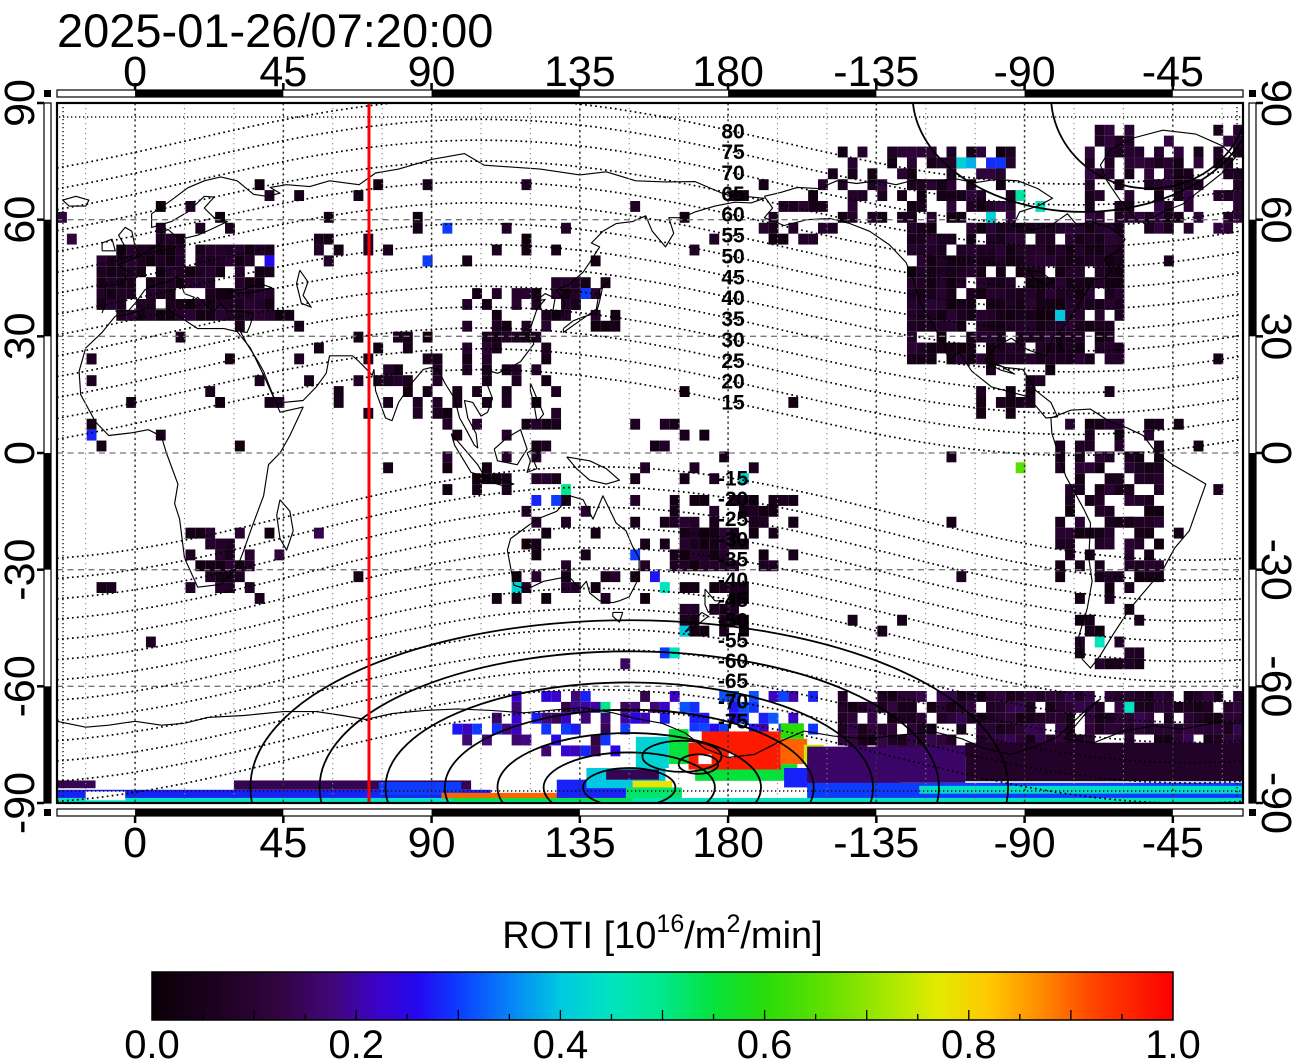  Describe the element at coordinates (1001, 368) in the screenshot. I see `coastline-cuba` at that location.